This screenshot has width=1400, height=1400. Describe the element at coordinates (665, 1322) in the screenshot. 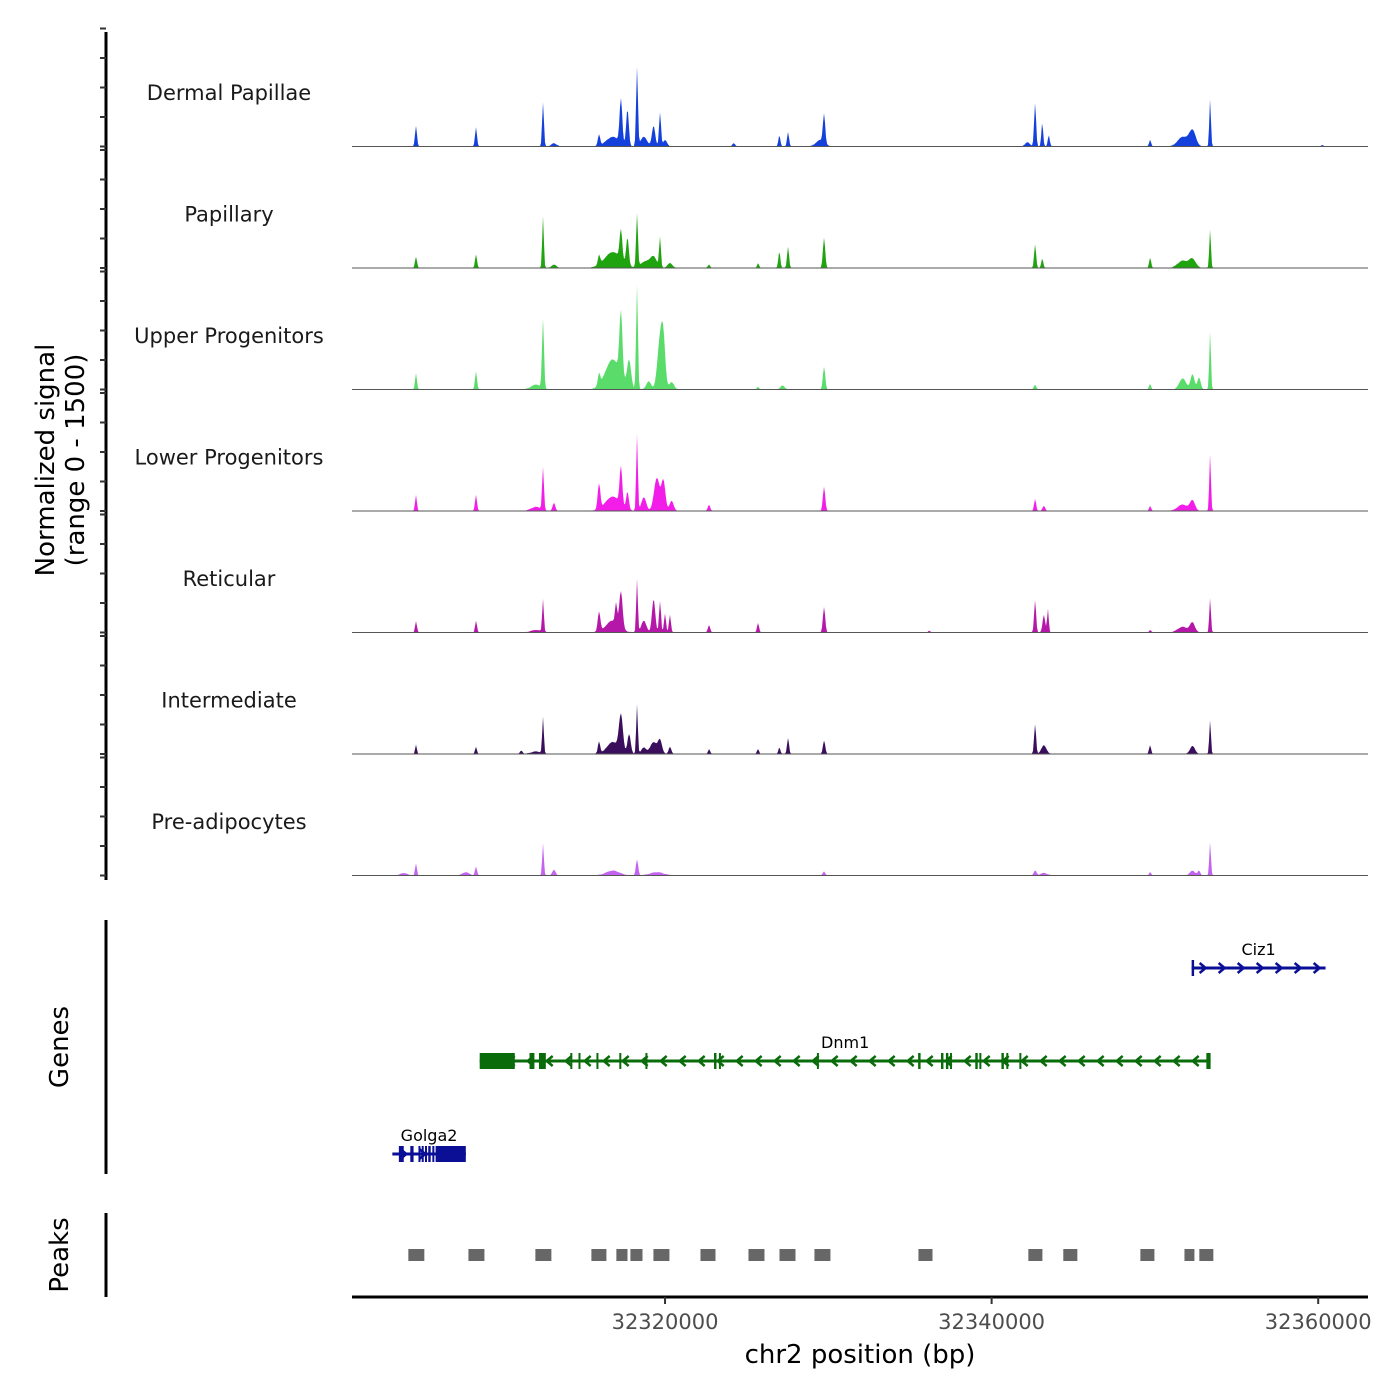

I see `x-tick-label: 32320000` at that location.